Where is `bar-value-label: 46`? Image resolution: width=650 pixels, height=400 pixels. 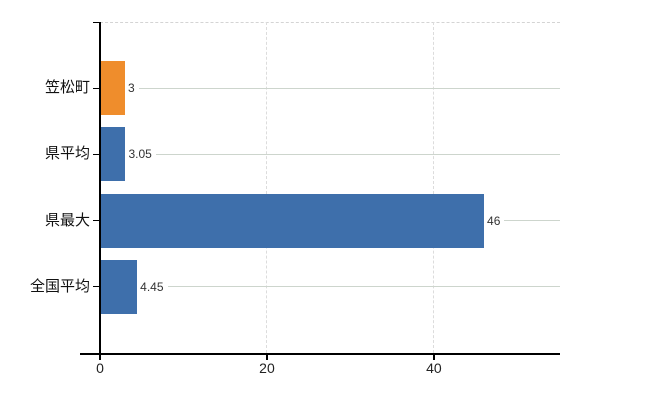 bar-value-label: 46 is located at coordinates (494, 220).